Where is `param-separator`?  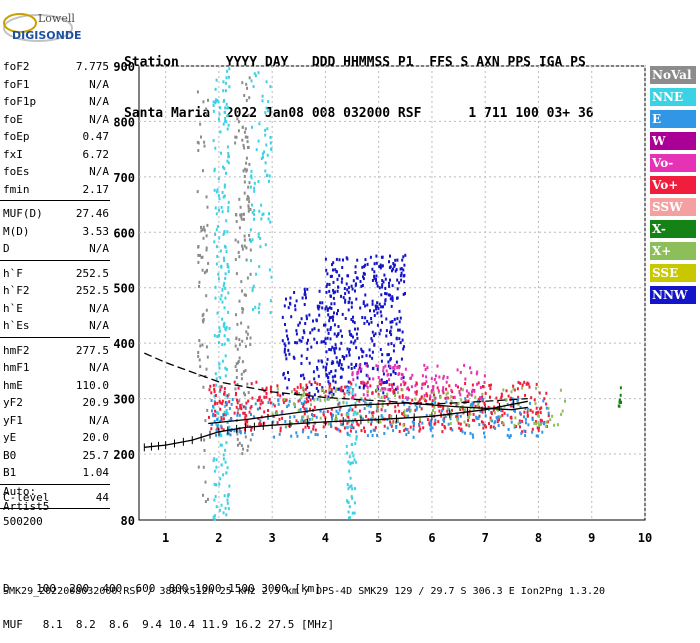 param-separator is located at coordinates (55, 337).